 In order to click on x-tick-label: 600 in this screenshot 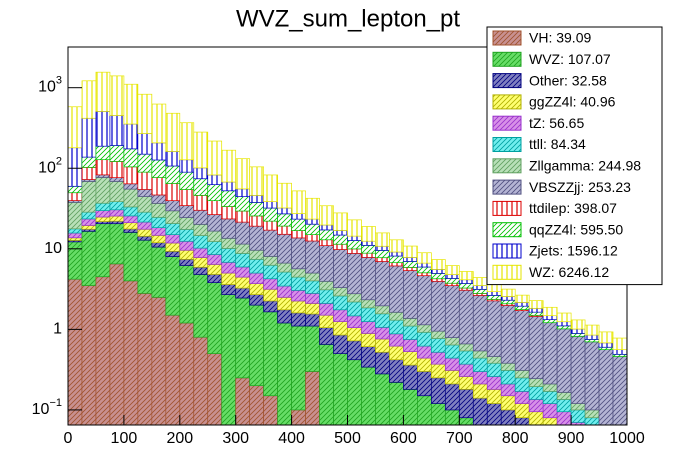, I will do `click(403, 438)`.